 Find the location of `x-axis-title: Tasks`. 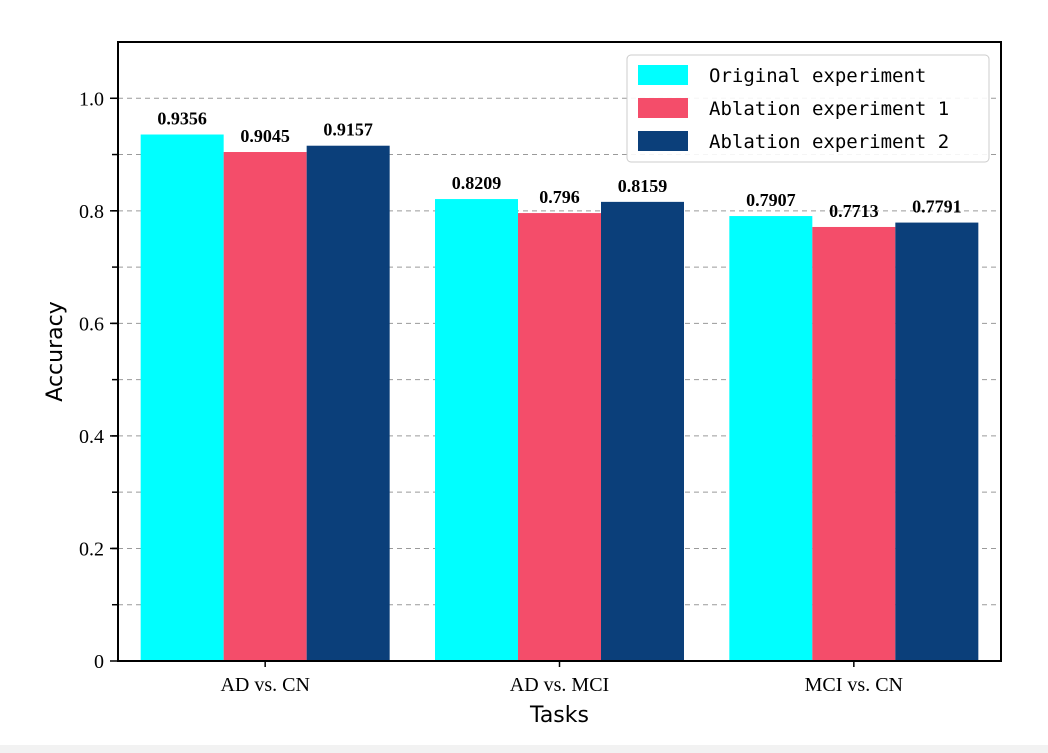

x-axis-title: Tasks is located at coordinates (559, 715).